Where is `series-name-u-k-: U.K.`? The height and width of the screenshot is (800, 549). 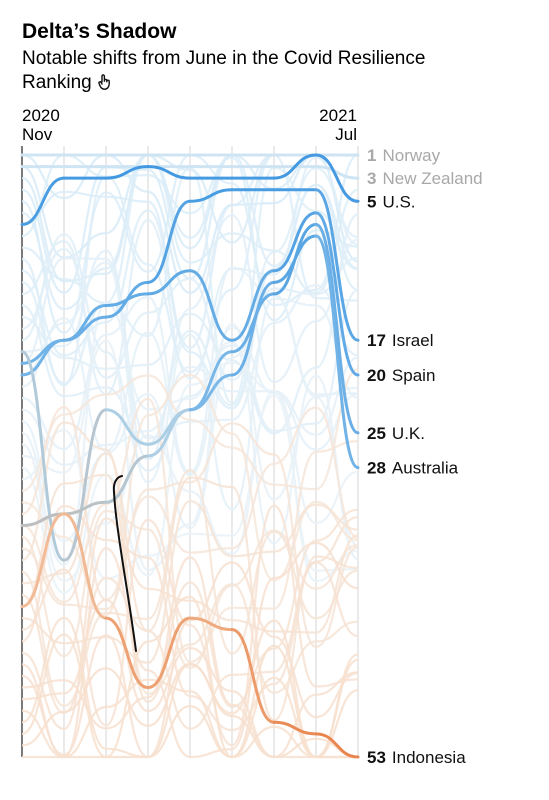
series-name-u-k-: U.K. is located at coordinates (408, 433).